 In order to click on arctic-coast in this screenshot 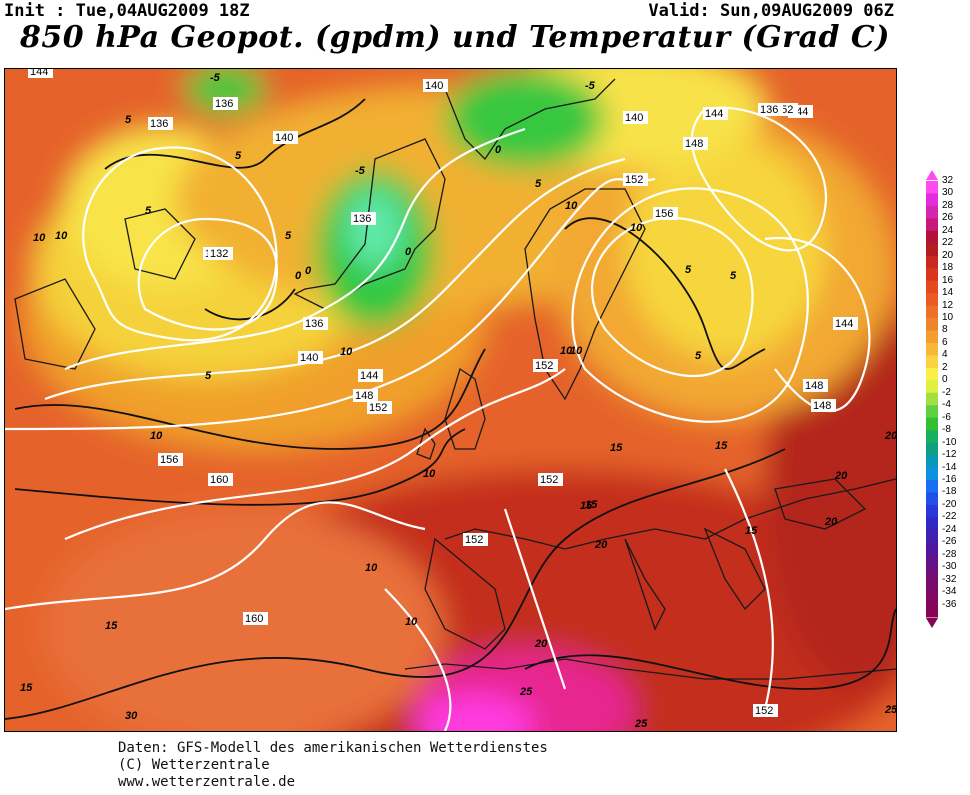, I will do `click(530, 119)`.